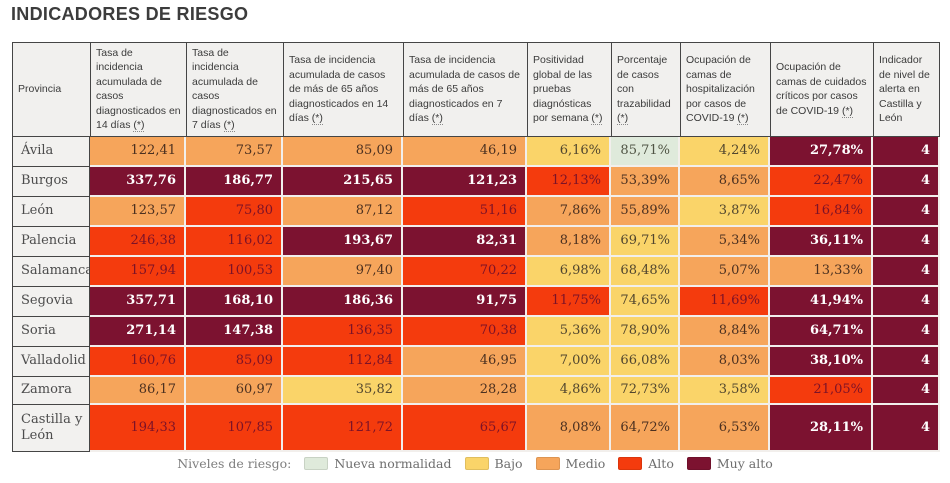 The image size is (950, 483). Describe the element at coordinates (51, 331) in the screenshot. I see `province-cell: Soria` at that location.